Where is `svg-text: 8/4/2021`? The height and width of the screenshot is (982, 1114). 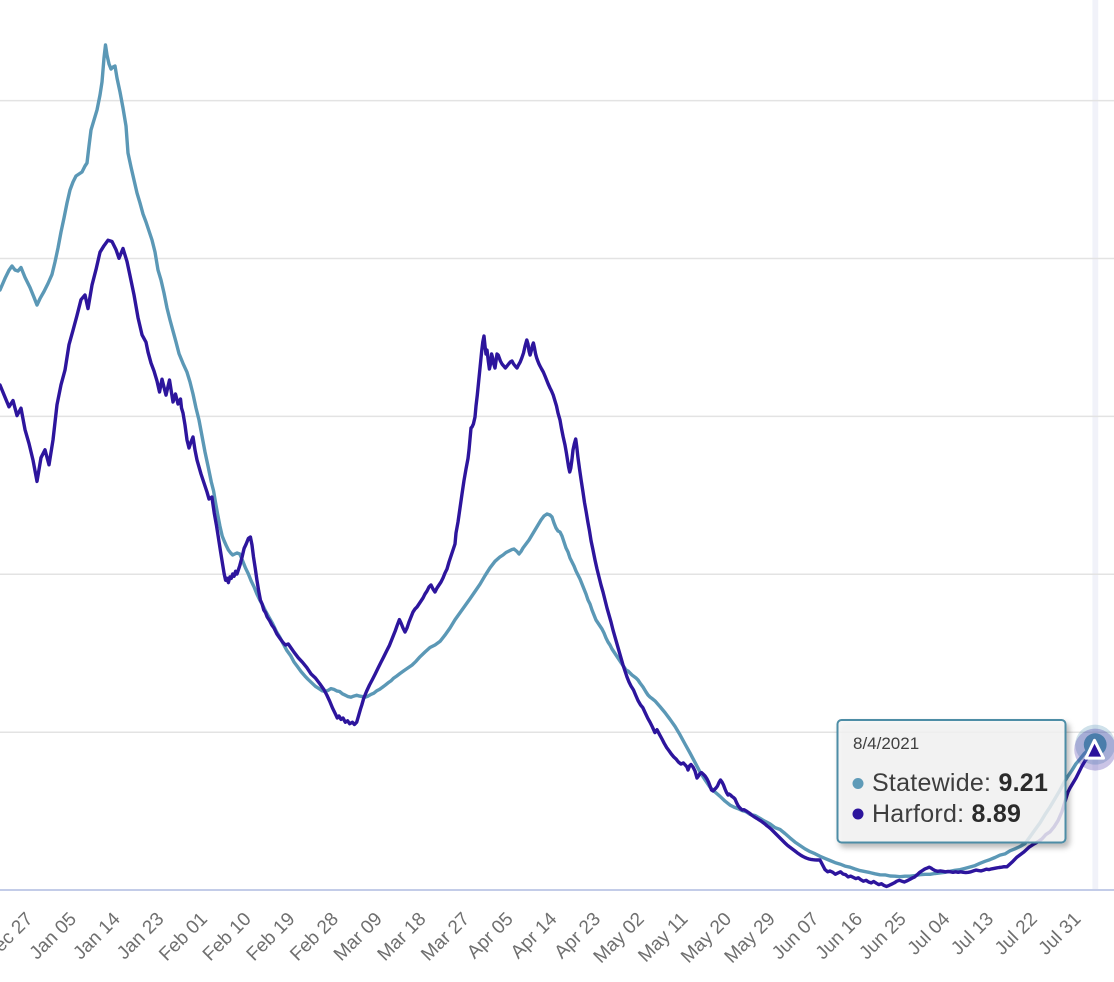 svg-text: 8/4/2021 is located at coordinates (886, 743).